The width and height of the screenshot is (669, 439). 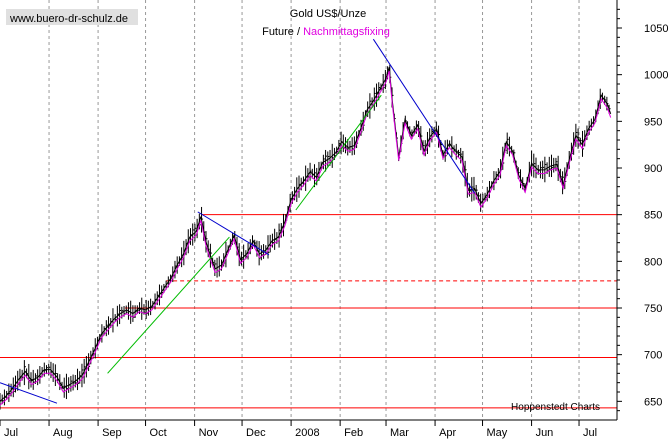 I want to click on y-tick-label: 800, so click(x=653, y=262).